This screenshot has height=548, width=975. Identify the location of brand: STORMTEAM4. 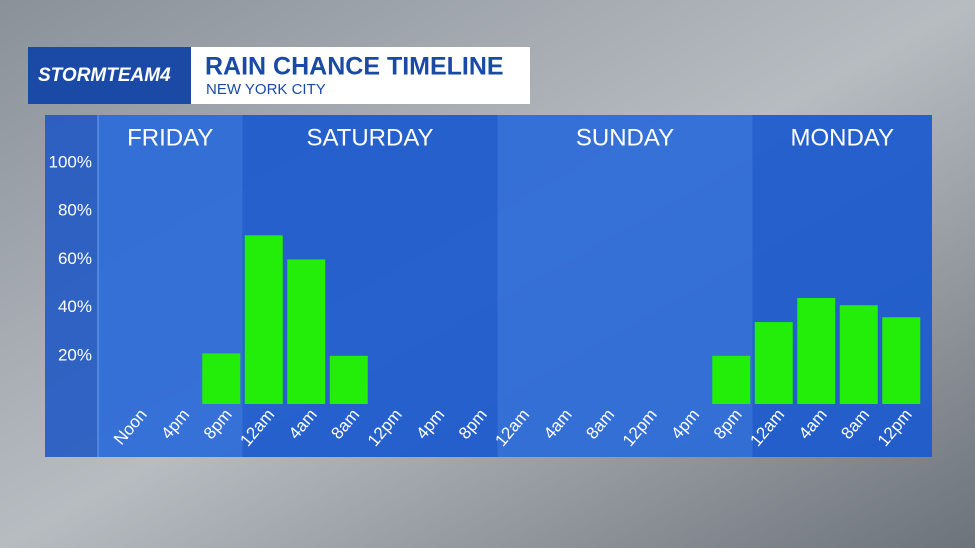
(104, 75).